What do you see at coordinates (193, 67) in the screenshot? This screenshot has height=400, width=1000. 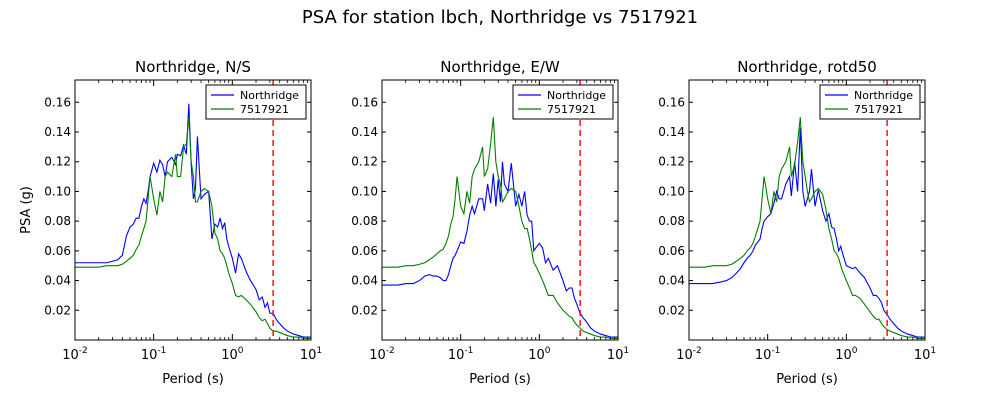 I see `subplot-title: Northridge, N/S` at bounding box center [193, 67].